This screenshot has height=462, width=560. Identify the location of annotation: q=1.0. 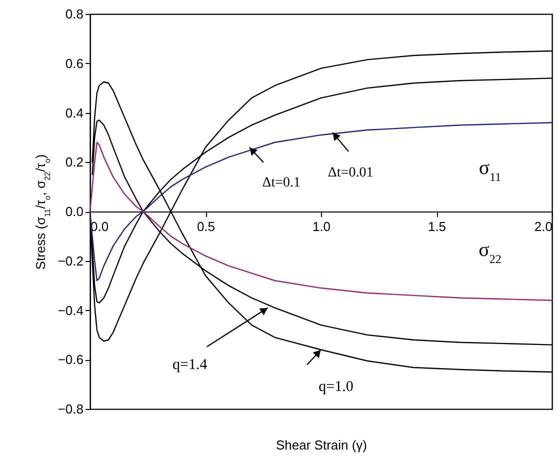
(336, 386).